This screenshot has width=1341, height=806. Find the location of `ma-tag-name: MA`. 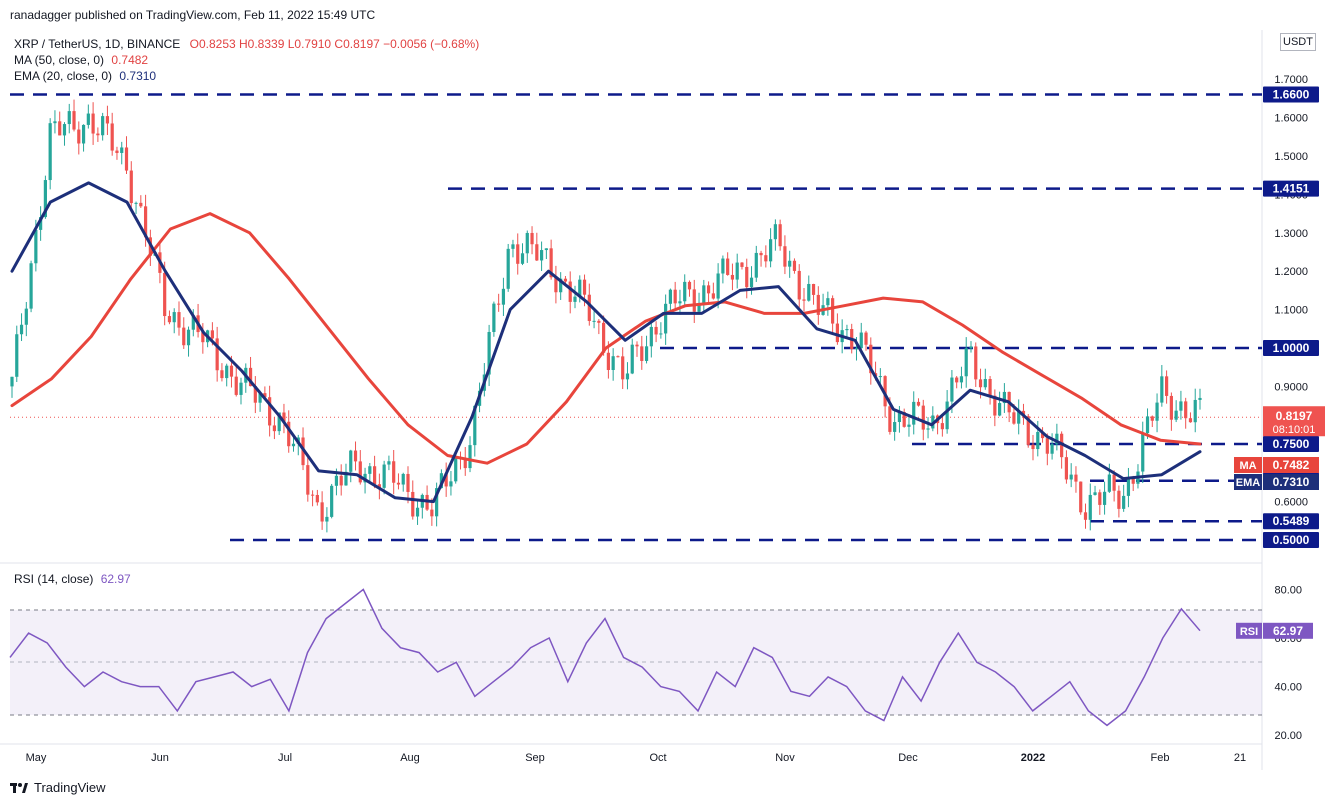

ma-tag-name: MA is located at coordinates (1247, 466).